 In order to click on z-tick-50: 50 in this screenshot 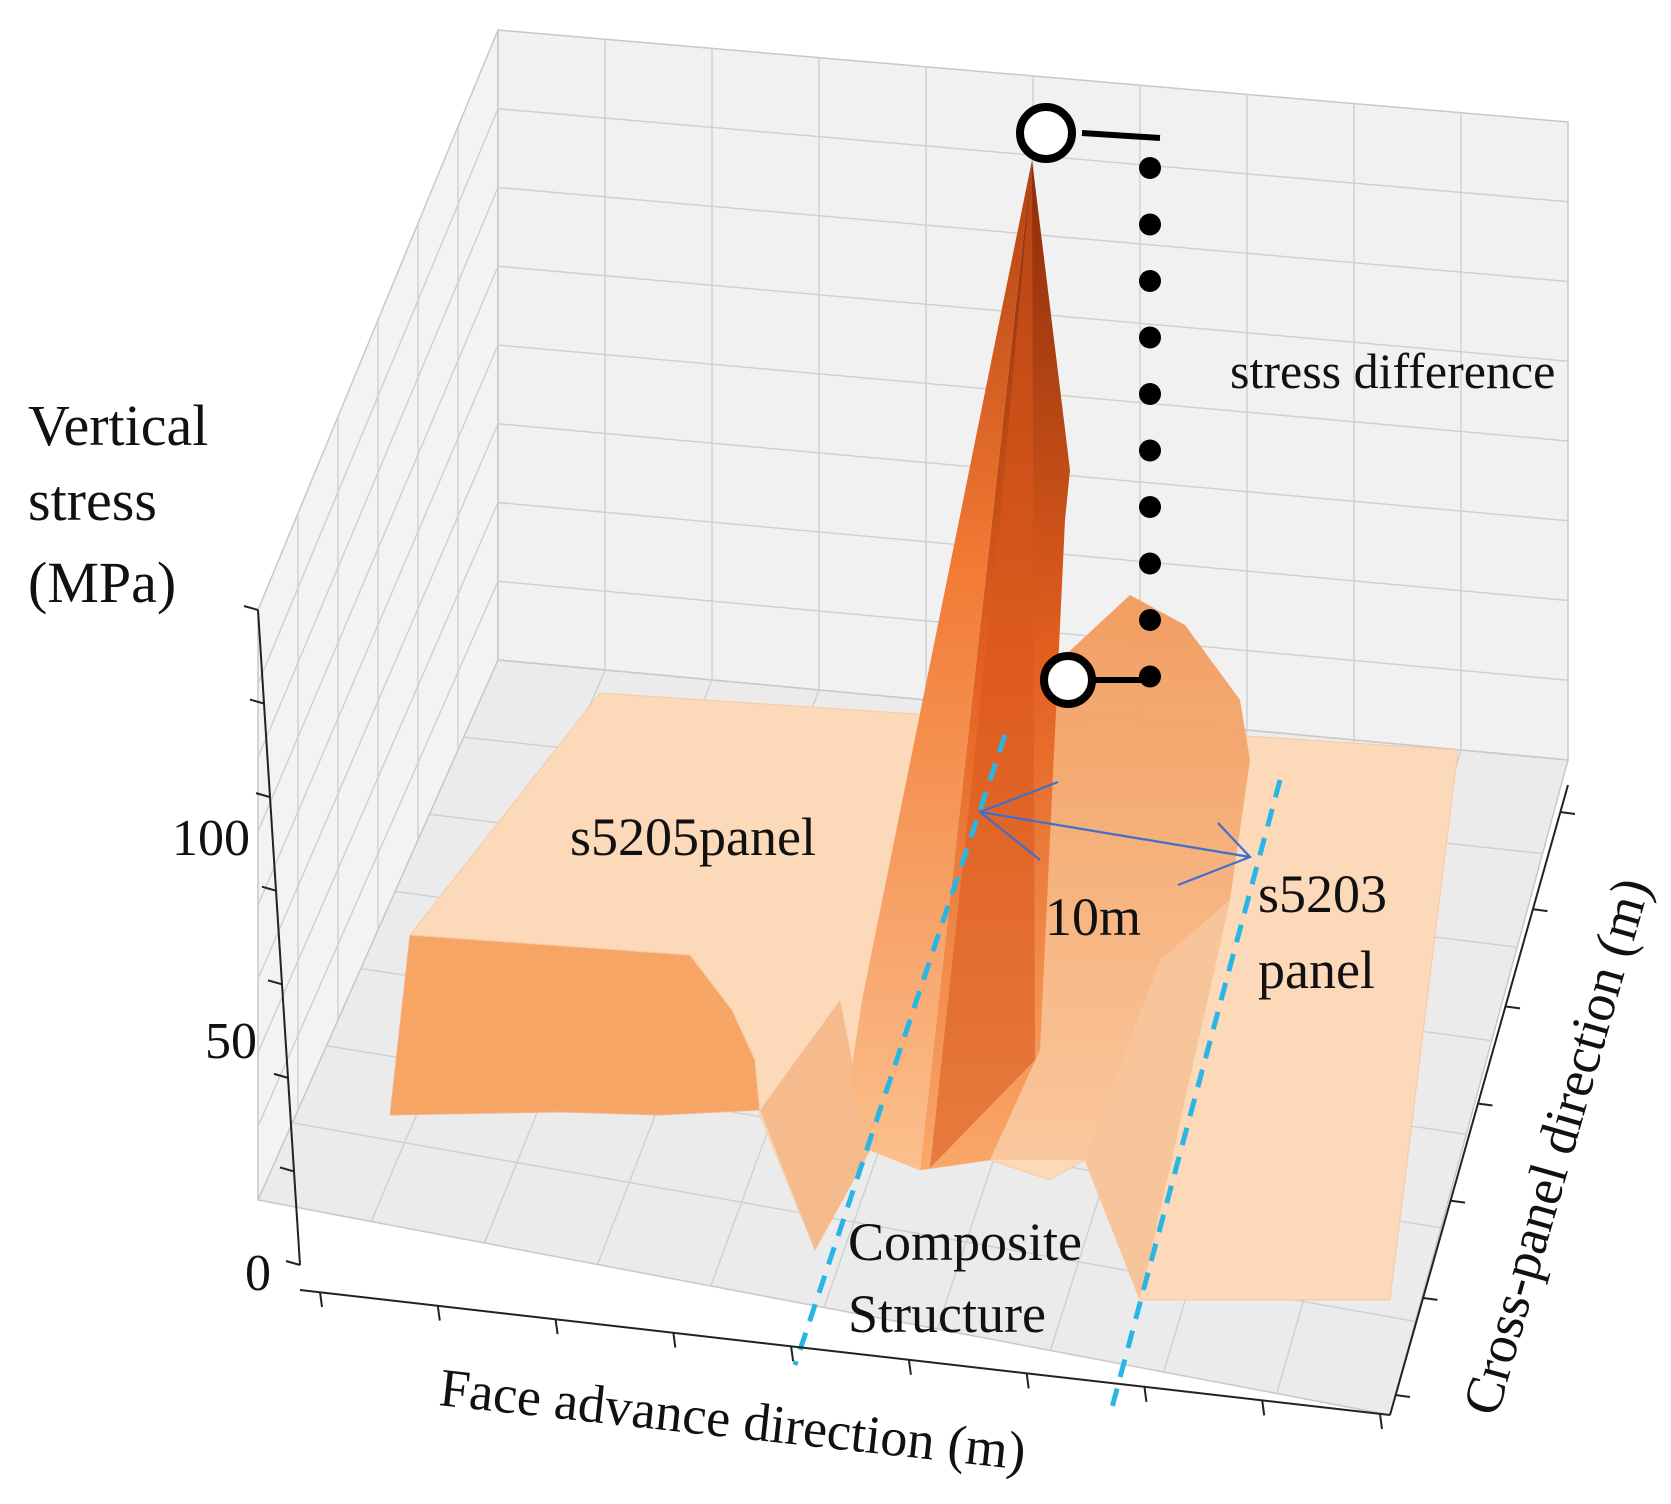, I will do `click(231, 1041)`.